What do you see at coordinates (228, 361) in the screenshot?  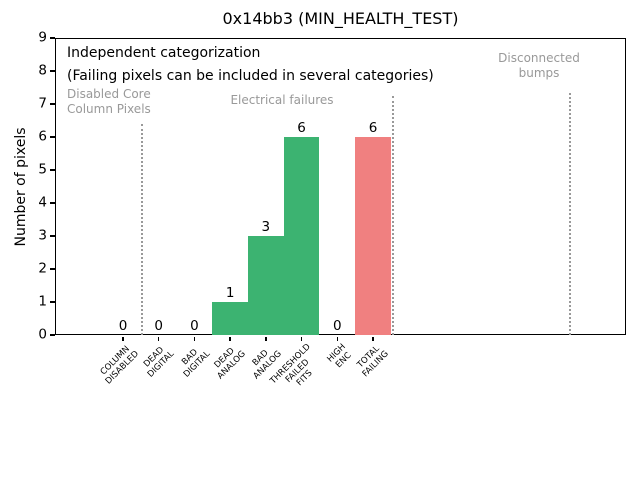 I see `x-tick-label: DEAD ANALOG` at bounding box center [228, 361].